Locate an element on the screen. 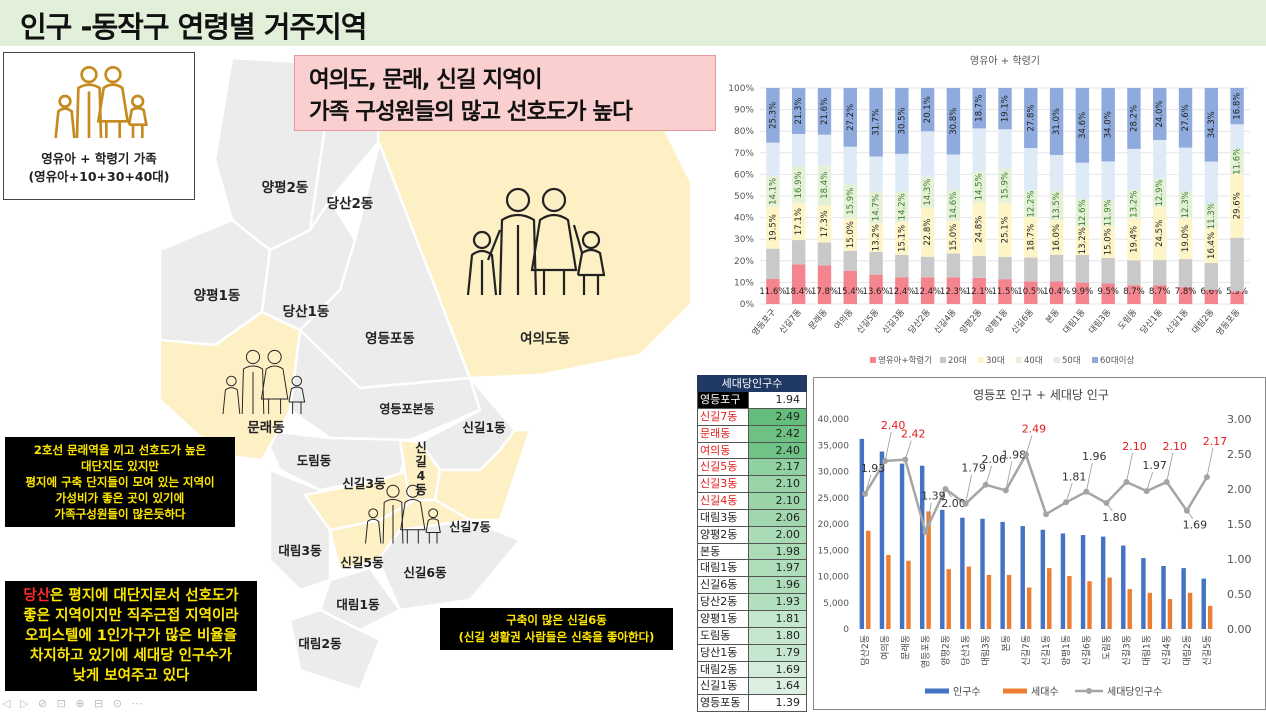 The image size is (1266, 712). data-label: 20.1% is located at coordinates (928, 109).